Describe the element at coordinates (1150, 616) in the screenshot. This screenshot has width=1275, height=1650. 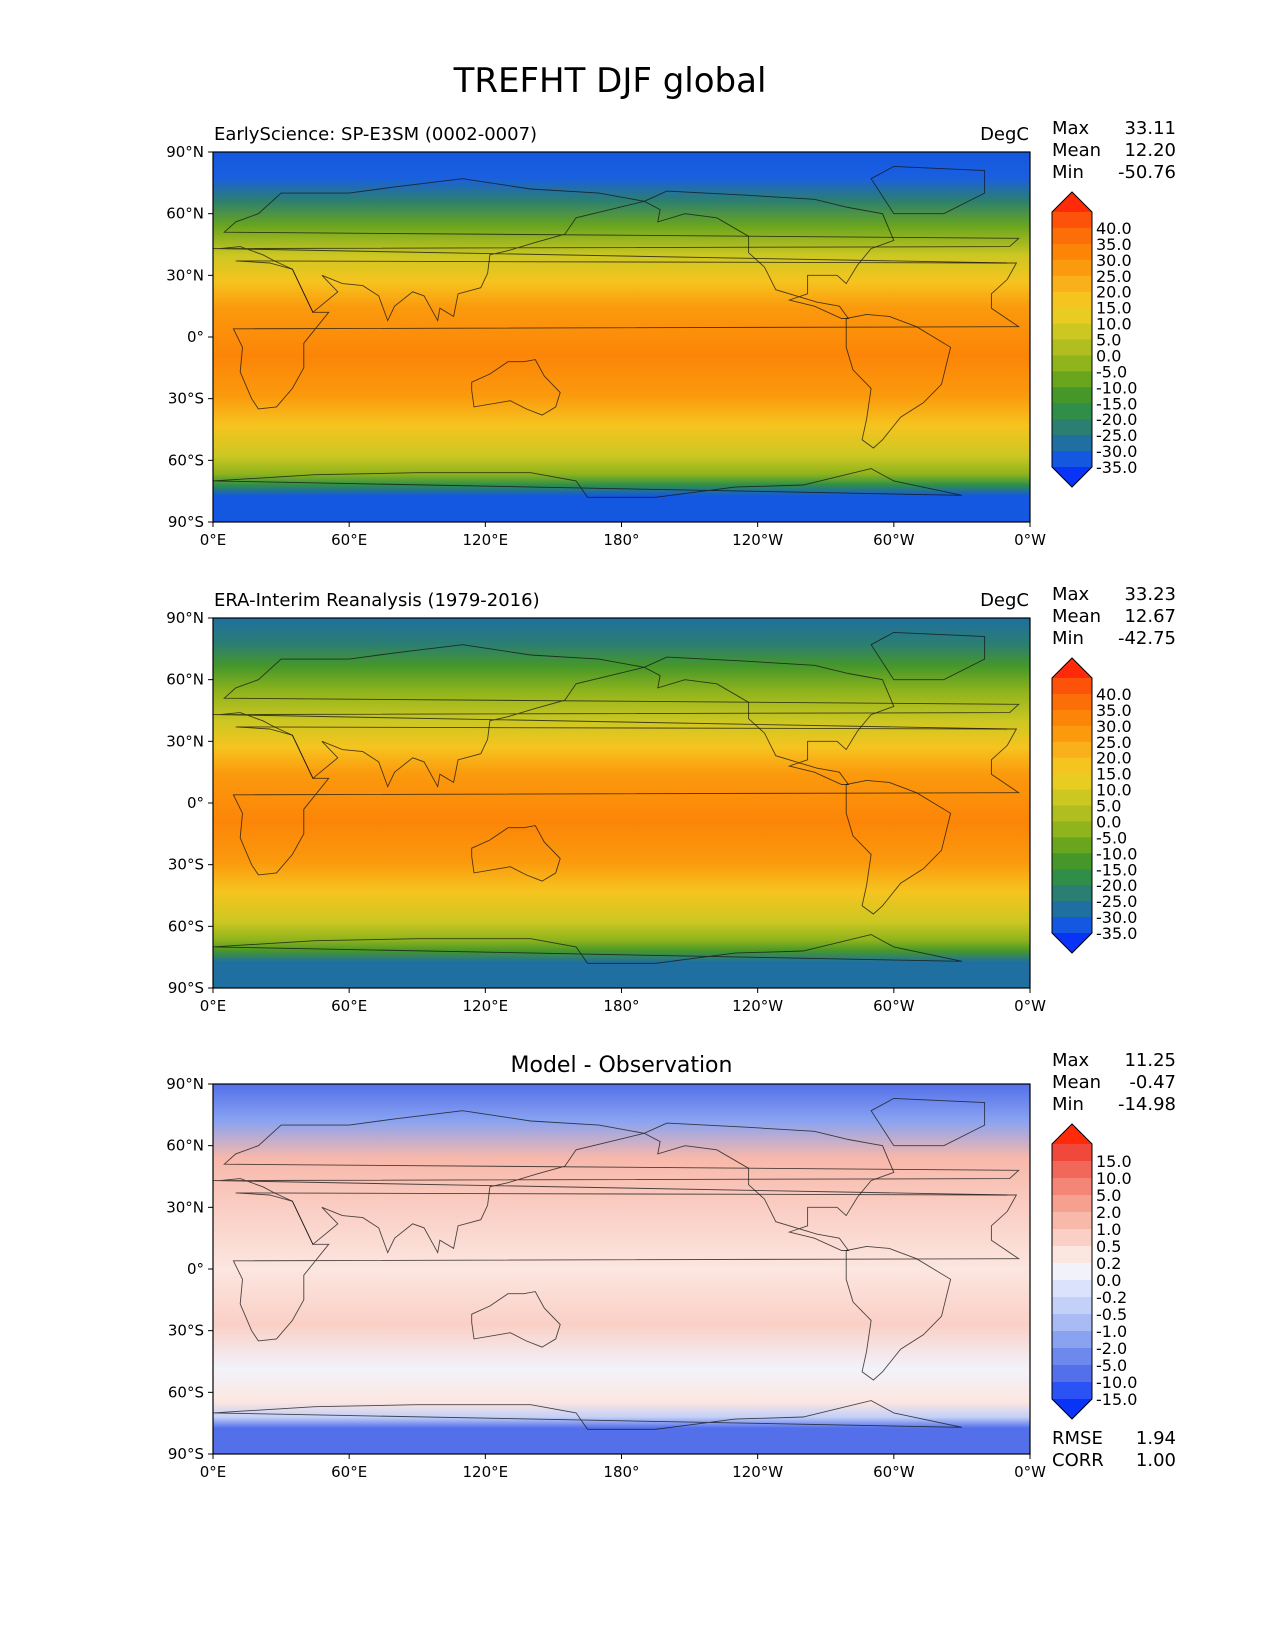
I see `stat-value: 12.67` at that location.